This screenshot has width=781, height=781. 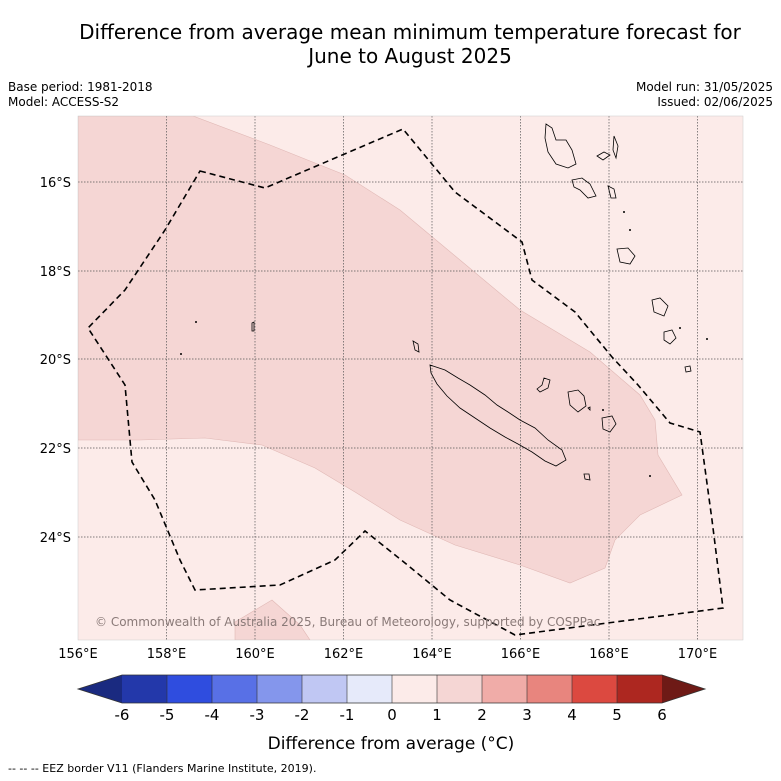 What do you see at coordinates (167, 654) in the screenshot?
I see `lon-label: 158°E` at bounding box center [167, 654].